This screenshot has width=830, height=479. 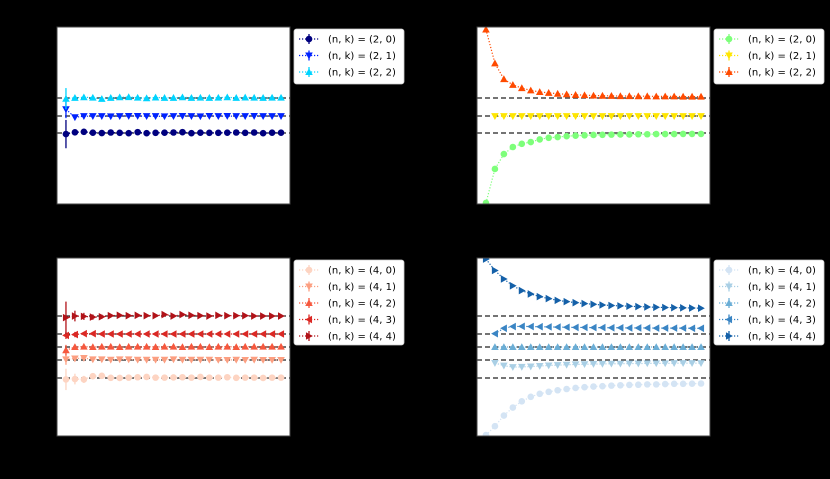 I want to click on legend-box, so click(x=769, y=56).